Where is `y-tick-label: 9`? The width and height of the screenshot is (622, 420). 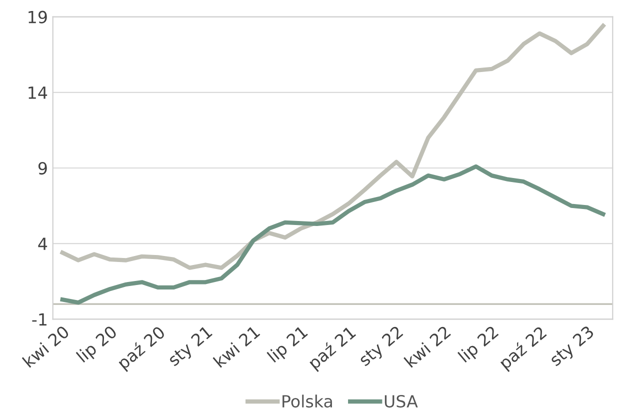
y-tick-label: 9 is located at coordinates (42, 168).